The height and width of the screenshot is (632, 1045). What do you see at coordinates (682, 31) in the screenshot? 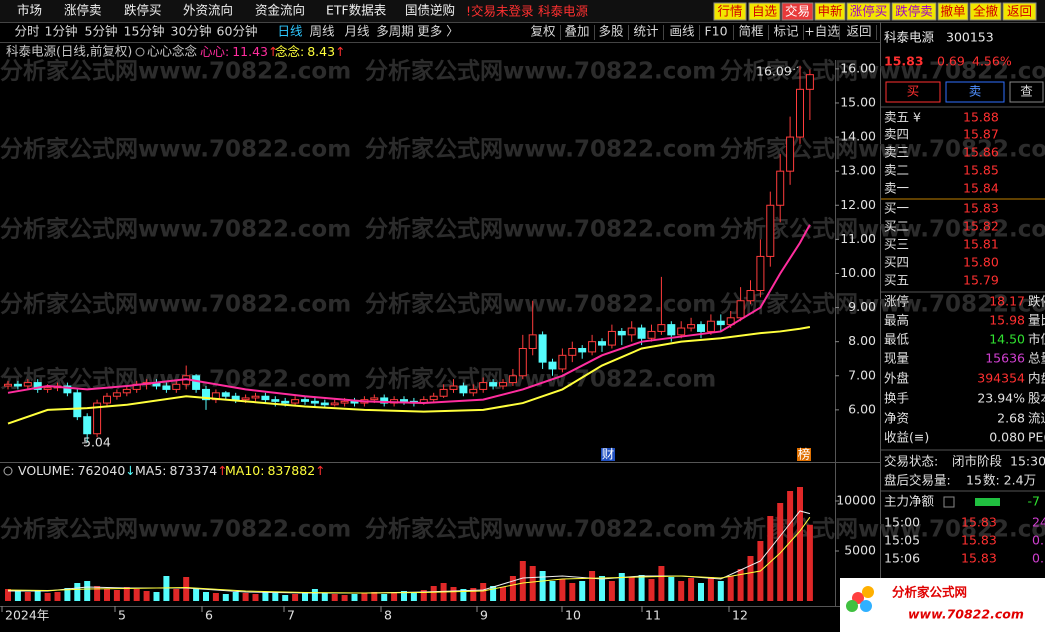
I see `tool-button: 画线` at bounding box center [682, 31].